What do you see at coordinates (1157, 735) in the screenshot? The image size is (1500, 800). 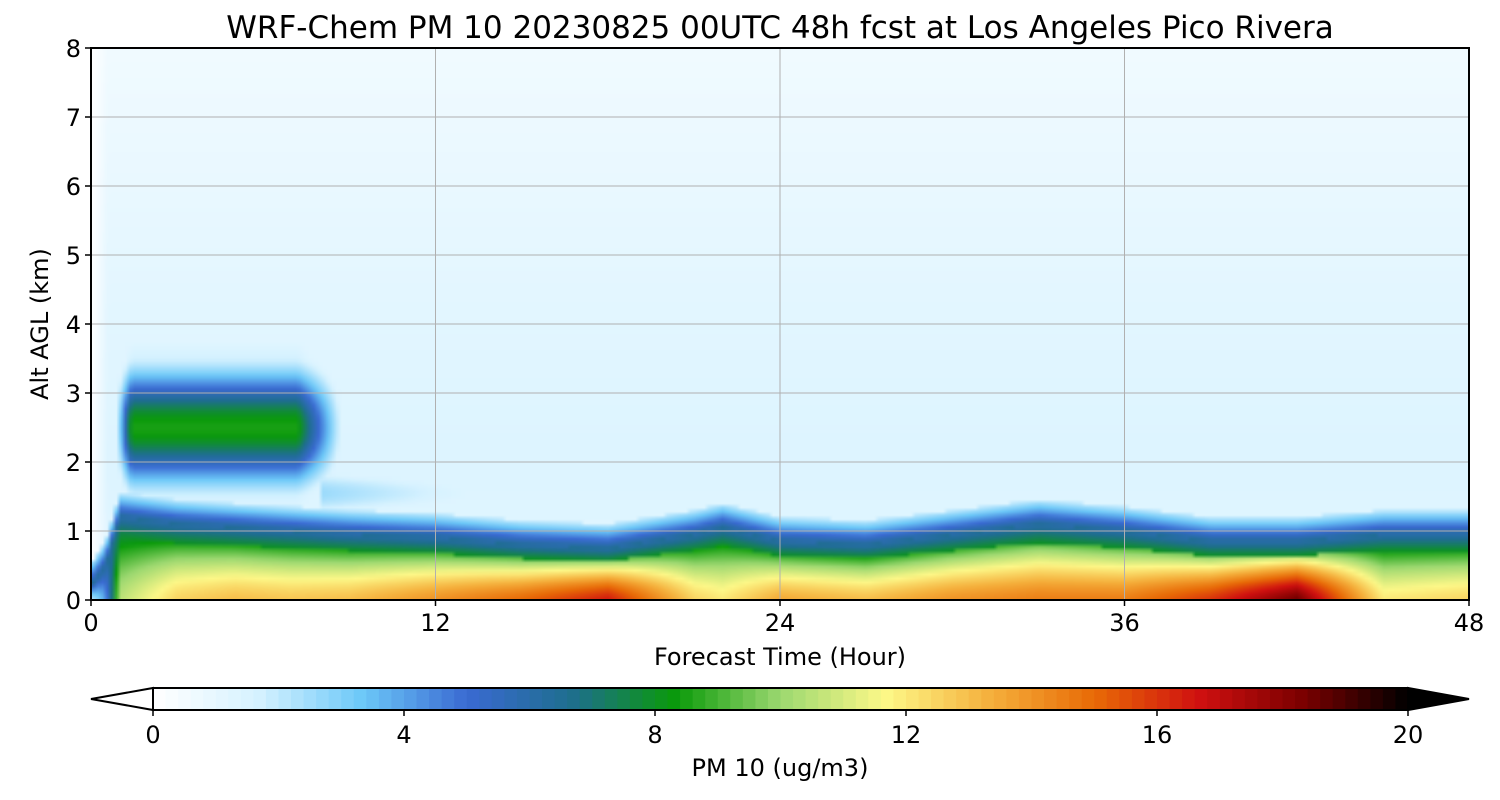 I see `colorbar-tick-label: 16` at bounding box center [1157, 735].